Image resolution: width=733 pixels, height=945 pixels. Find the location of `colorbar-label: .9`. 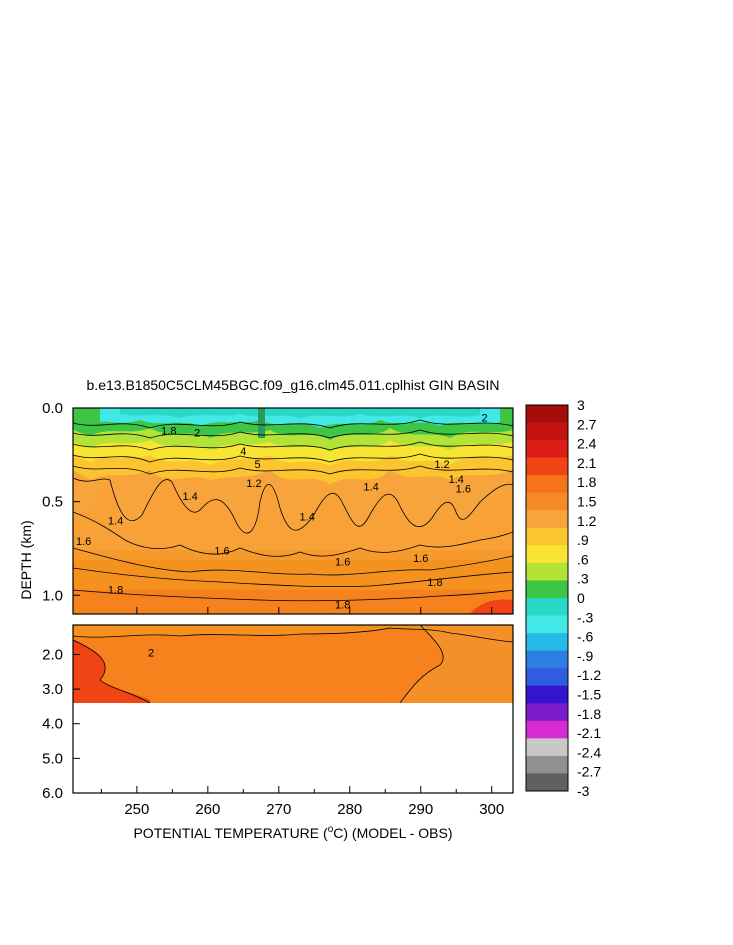

colorbar-label: .9 is located at coordinates (583, 540).